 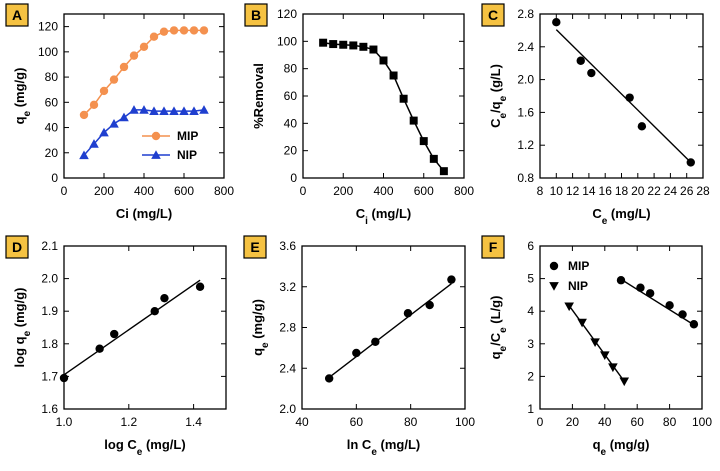 What do you see at coordinates (256, 15) in the screenshot?
I see `panel-letter: B` at bounding box center [256, 15].